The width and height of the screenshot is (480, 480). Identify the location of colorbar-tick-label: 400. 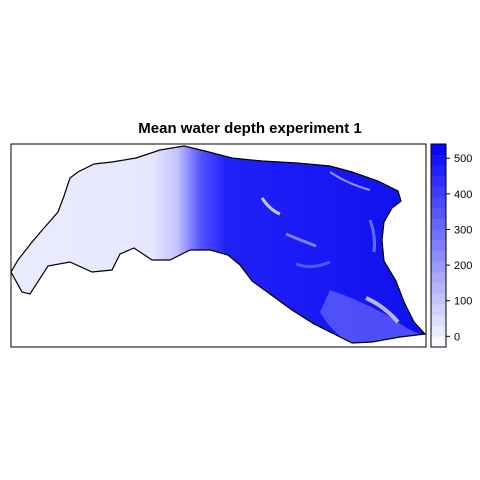
(463, 195).